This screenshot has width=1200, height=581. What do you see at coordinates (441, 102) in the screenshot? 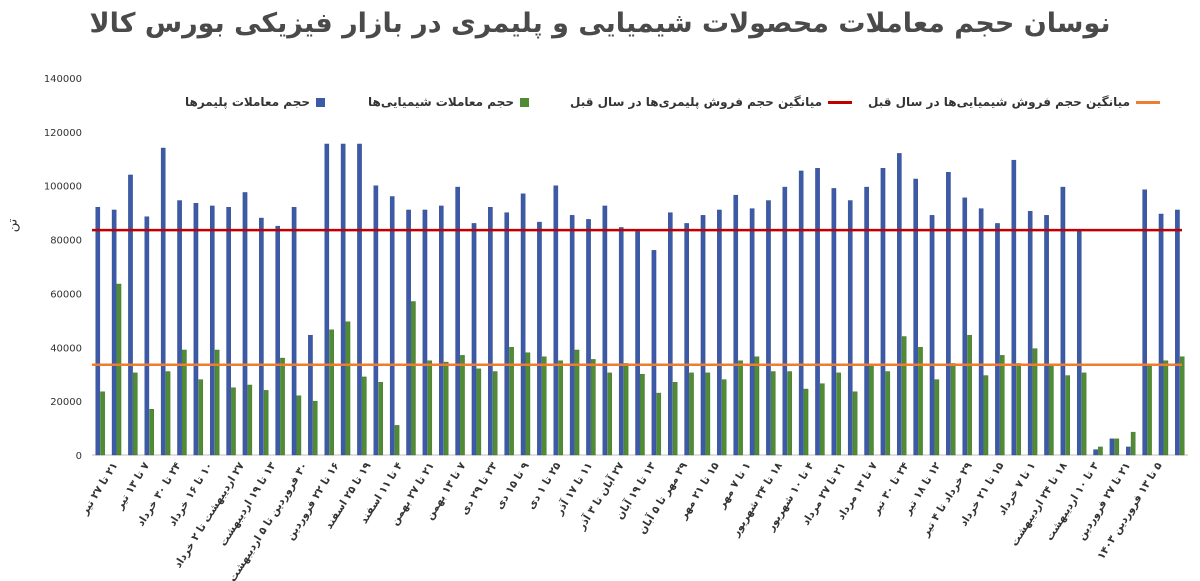
I see `legend-chemical-label: حجم معاملات شیمیایی‌ها` at bounding box center [441, 102].